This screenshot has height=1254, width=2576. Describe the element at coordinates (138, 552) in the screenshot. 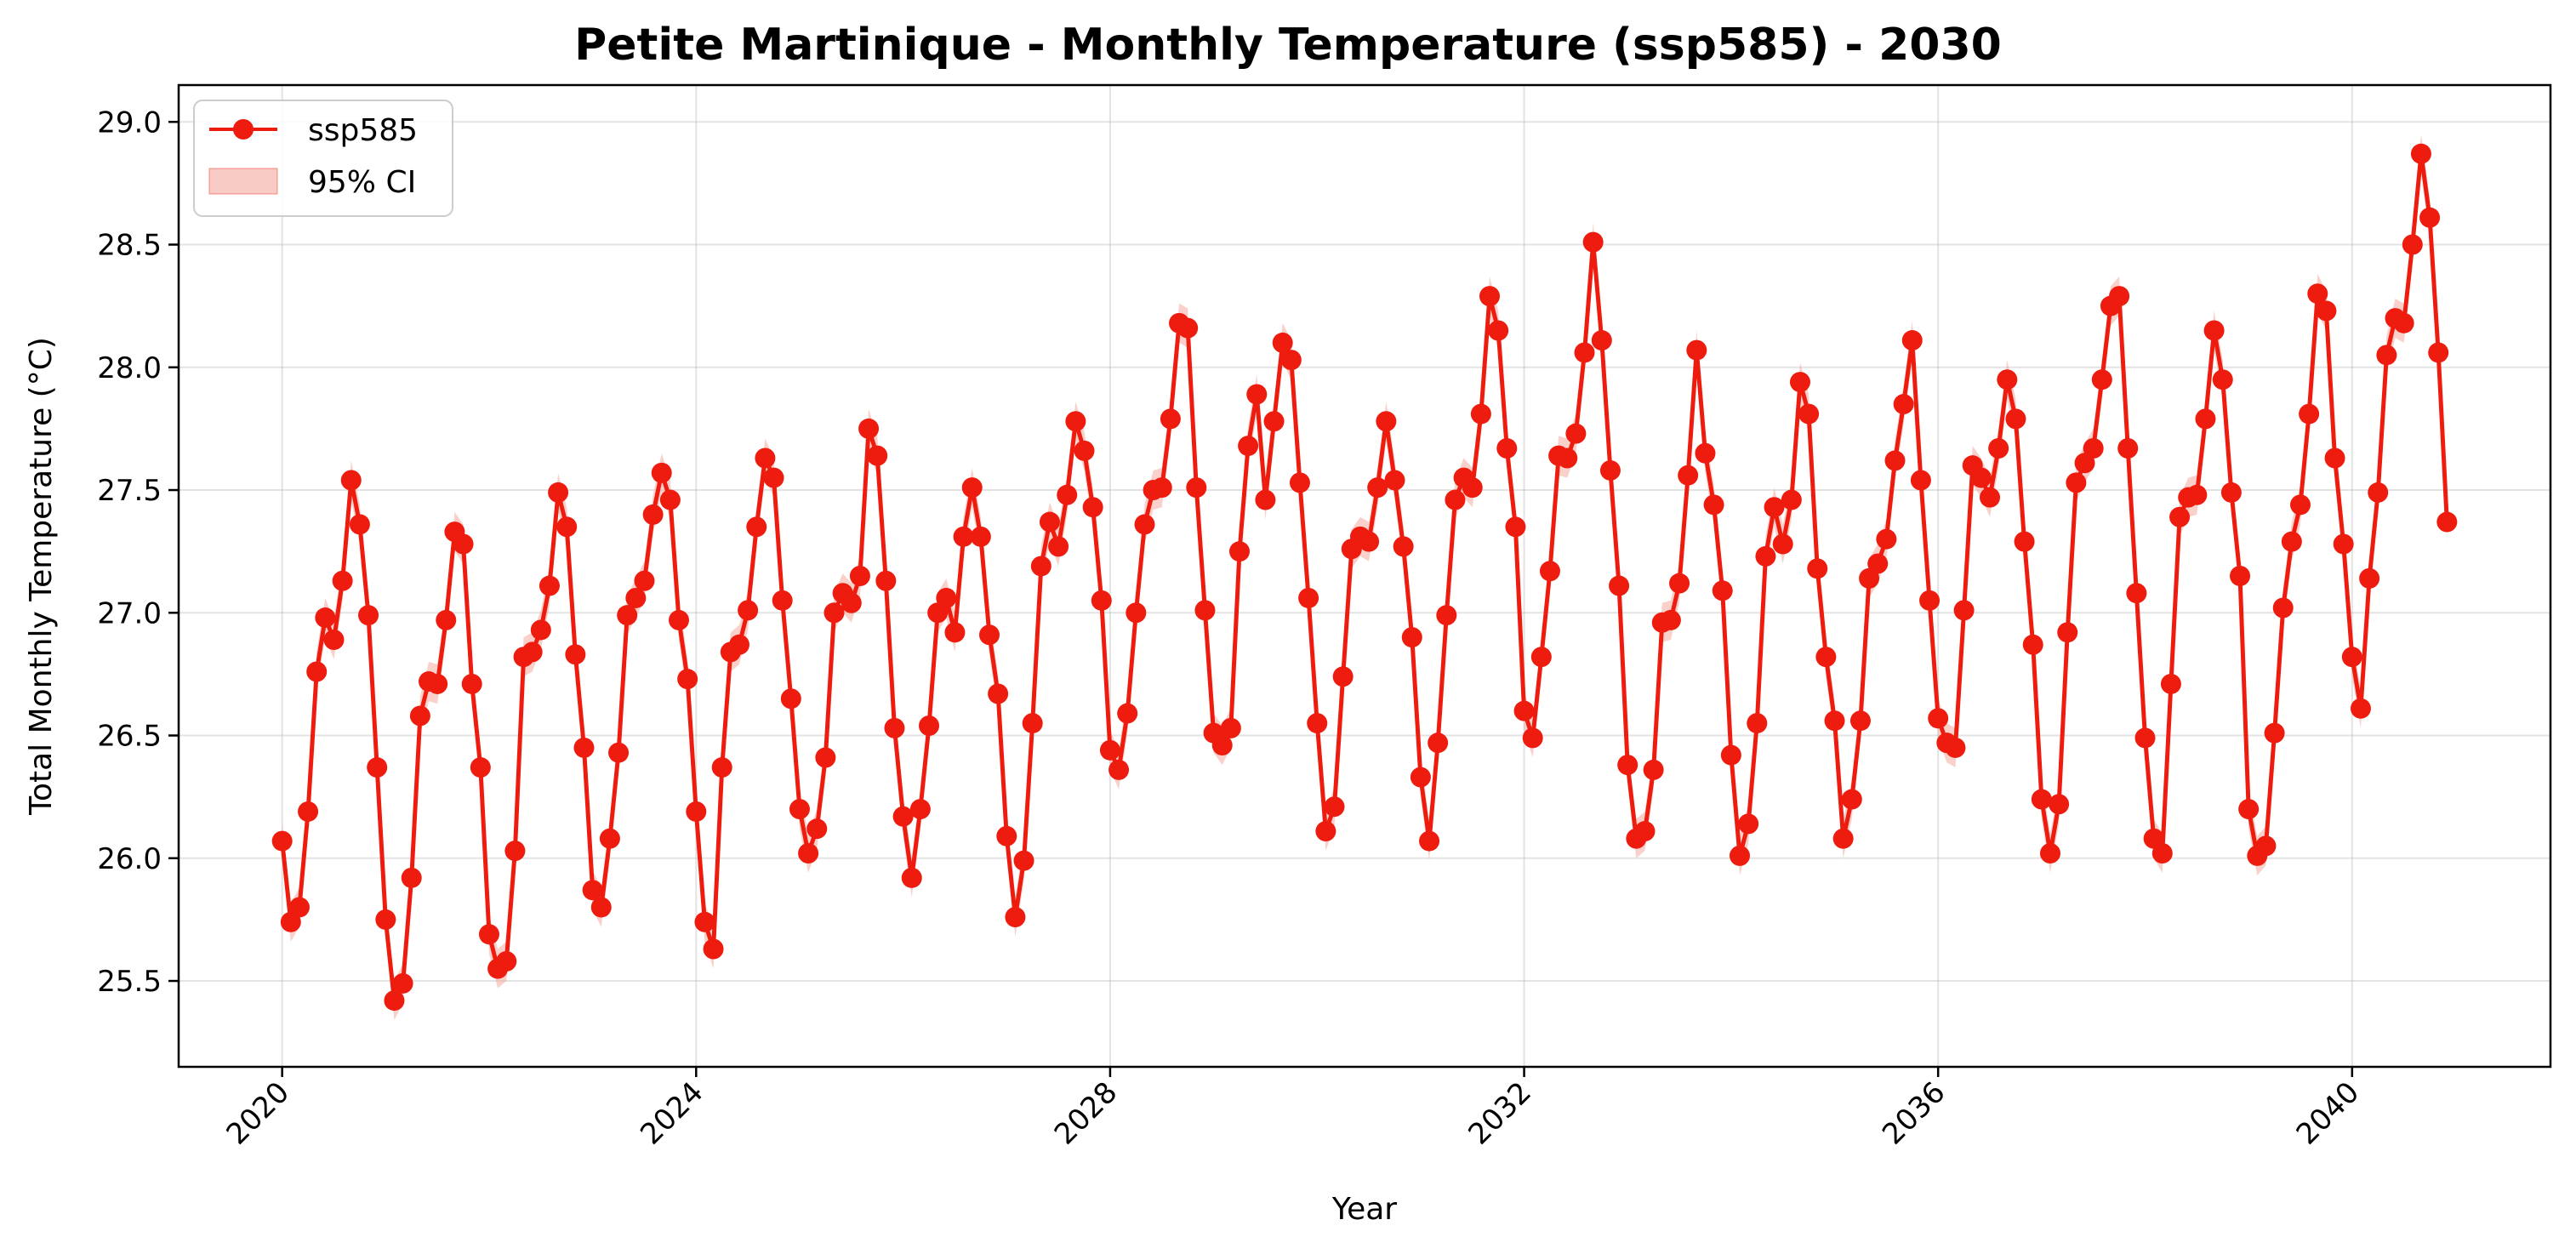

I see `y-axis-ticks: 25.5 26.0 26.5 27.0 27.5 28.0 28.5 29.0` at that location.